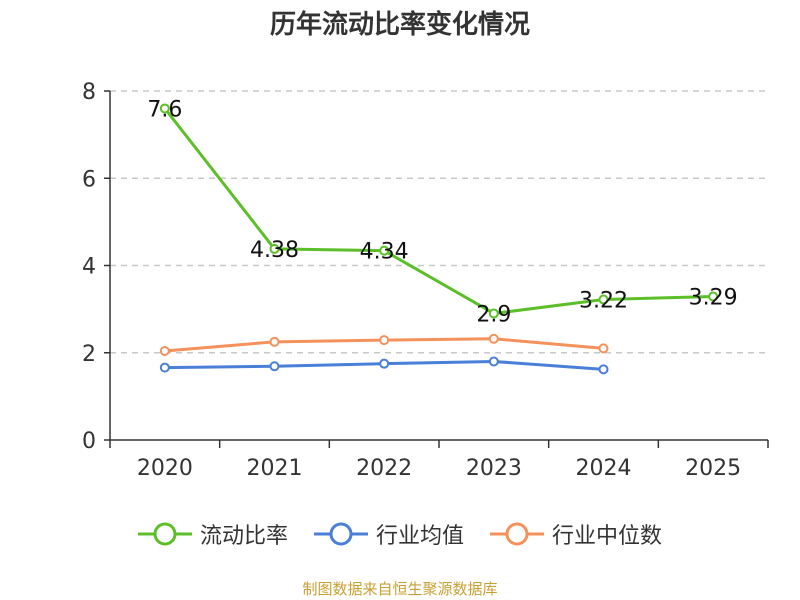  I want to click on y-tick-label: 6, so click(89, 179).